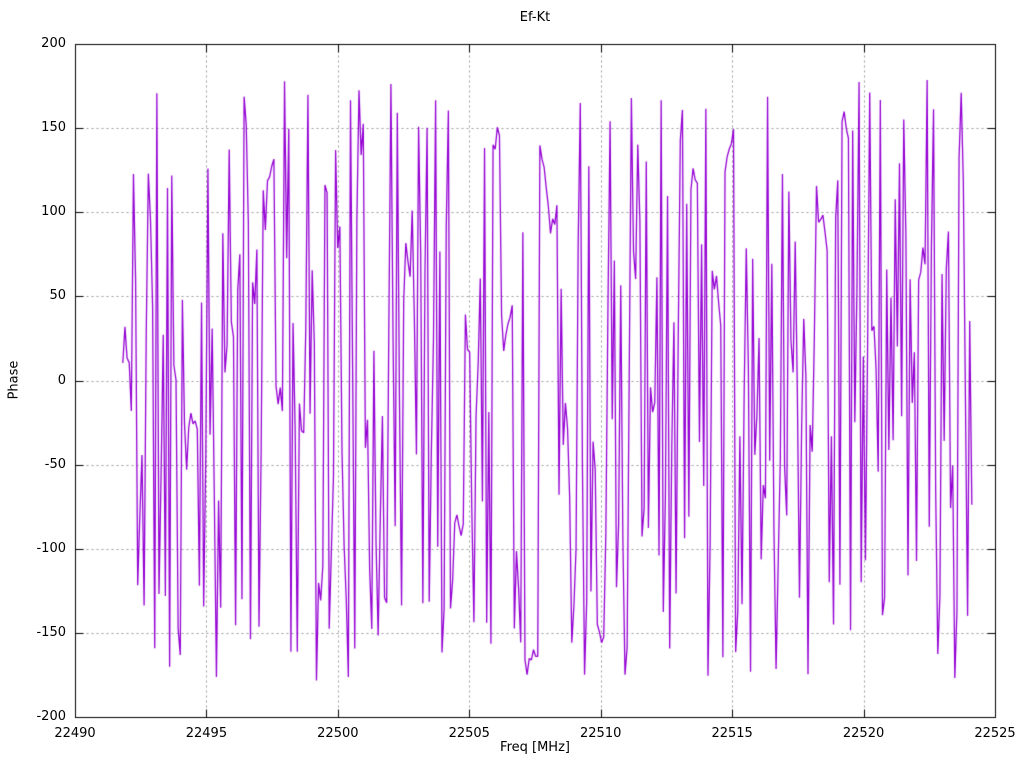 The height and width of the screenshot is (768, 1024). What do you see at coordinates (53, 128) in the screenshot?
I see `y-tick-label: 150` at bounding box center [53, 128].